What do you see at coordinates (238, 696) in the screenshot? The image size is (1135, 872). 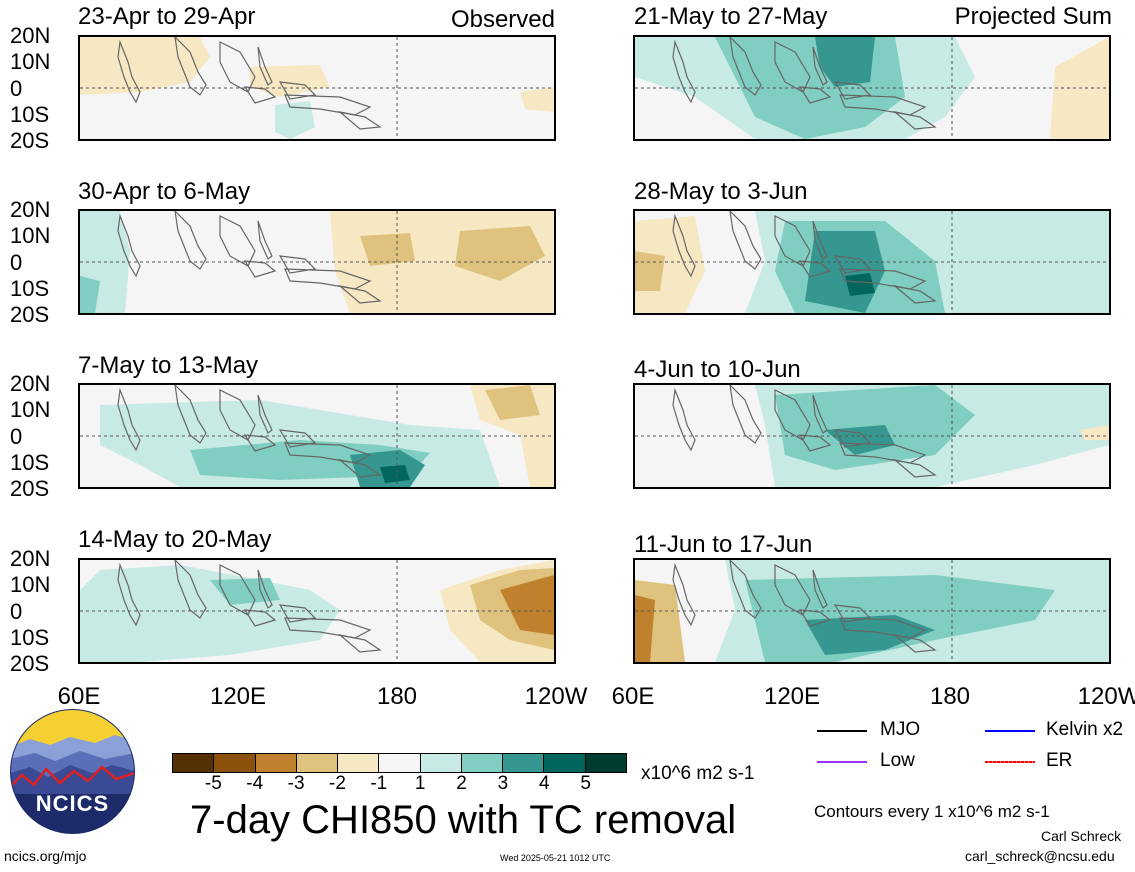 I see `lon-label: 120E` at bounding box center [238, 696].